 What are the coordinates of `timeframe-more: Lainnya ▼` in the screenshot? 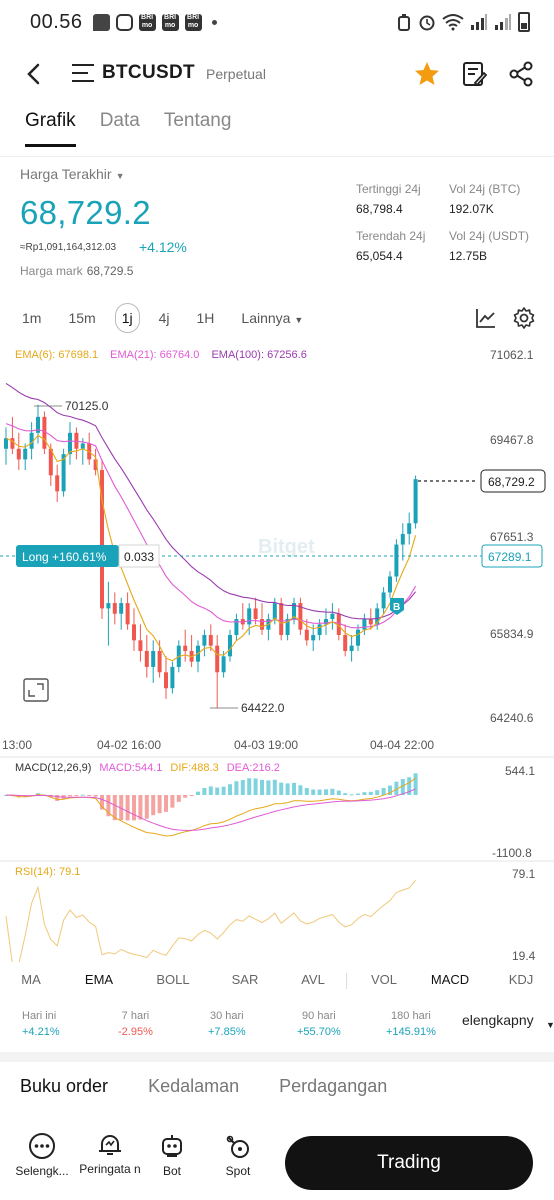 It's located at (272, 318).